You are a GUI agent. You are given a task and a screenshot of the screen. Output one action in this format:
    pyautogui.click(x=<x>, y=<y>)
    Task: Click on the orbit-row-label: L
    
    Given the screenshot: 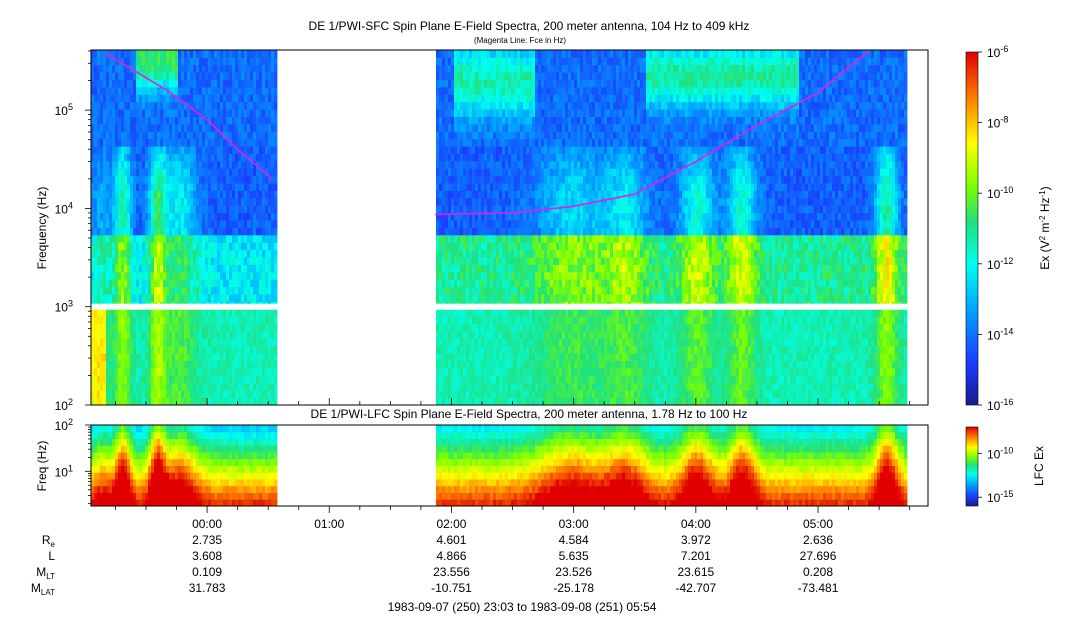 What is the action you would take?
    pyautogui.click(x=51, y=556)
    